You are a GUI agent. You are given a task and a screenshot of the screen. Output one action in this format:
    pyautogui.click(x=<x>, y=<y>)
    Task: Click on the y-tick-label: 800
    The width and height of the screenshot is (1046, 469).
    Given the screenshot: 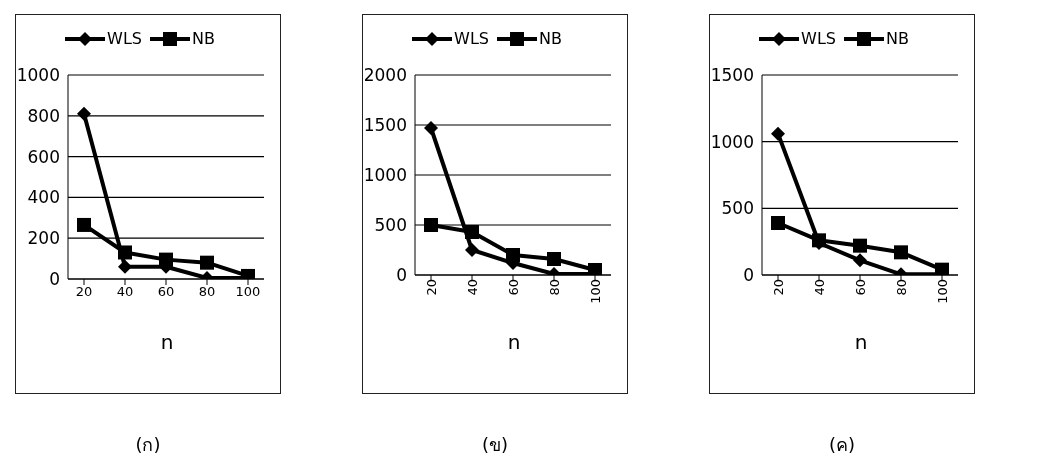 What is the action you would take?
    pyautogui.click(x=43, y=115)
    